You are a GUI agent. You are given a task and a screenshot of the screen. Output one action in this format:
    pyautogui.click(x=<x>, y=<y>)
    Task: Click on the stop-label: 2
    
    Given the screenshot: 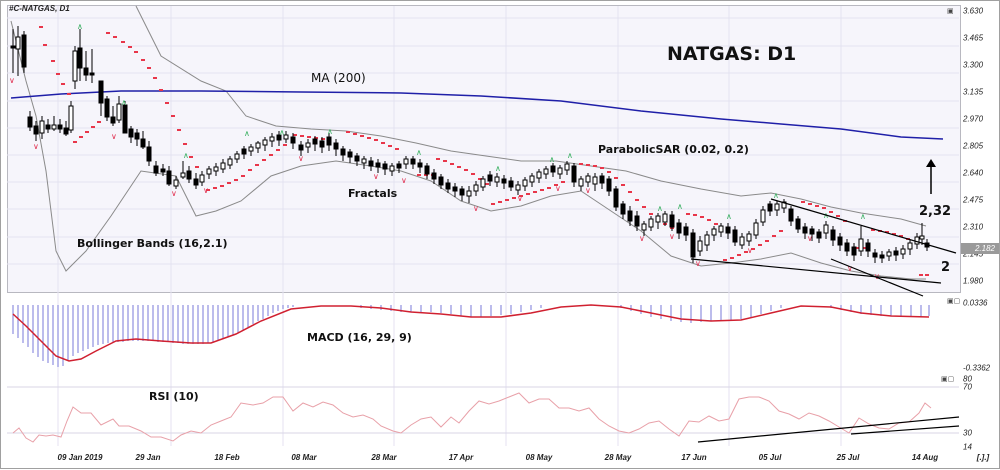 What is the action you would take?
    pyautogui.click(x=946, y=267)
    